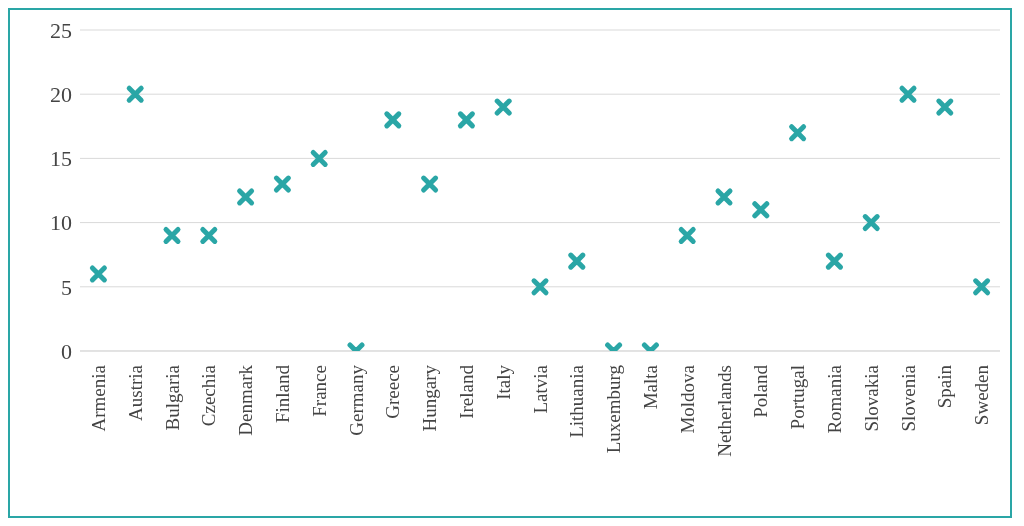 This screenshot has width=1024, height=526. Describe the element at coordinates (908, 398) in the screenshot. I see `x-tick-label: Slovenia` at that location.